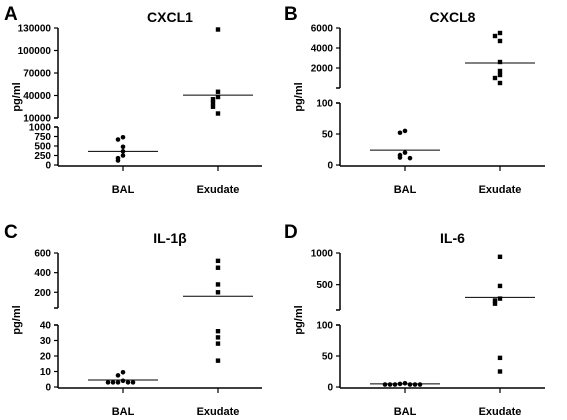 The image size is (567, 420). What do you see at coordinates (42, 293) in the screenshot?
I see `y-tick-label: 200` at bounding box center [42, 293].